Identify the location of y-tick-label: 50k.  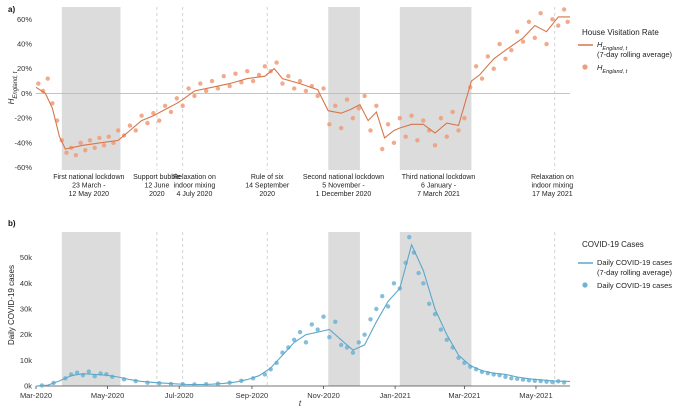
(26, 257).